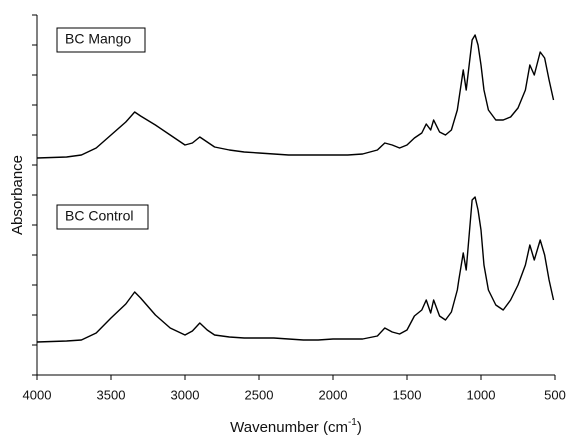 This screenshot has height=437, width=568. I want to click on x-tick-label: 3000, so click(185, 394).